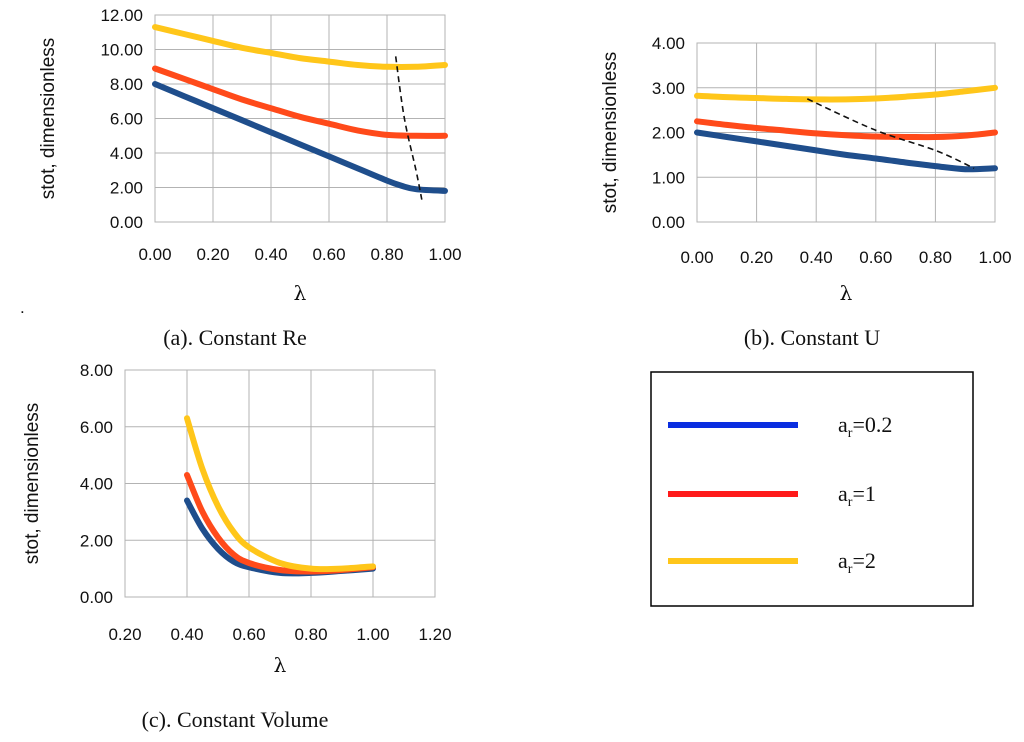 The image size is (1024, 742). I want to click on y-tick-label: 10.00, so click(121, 50).